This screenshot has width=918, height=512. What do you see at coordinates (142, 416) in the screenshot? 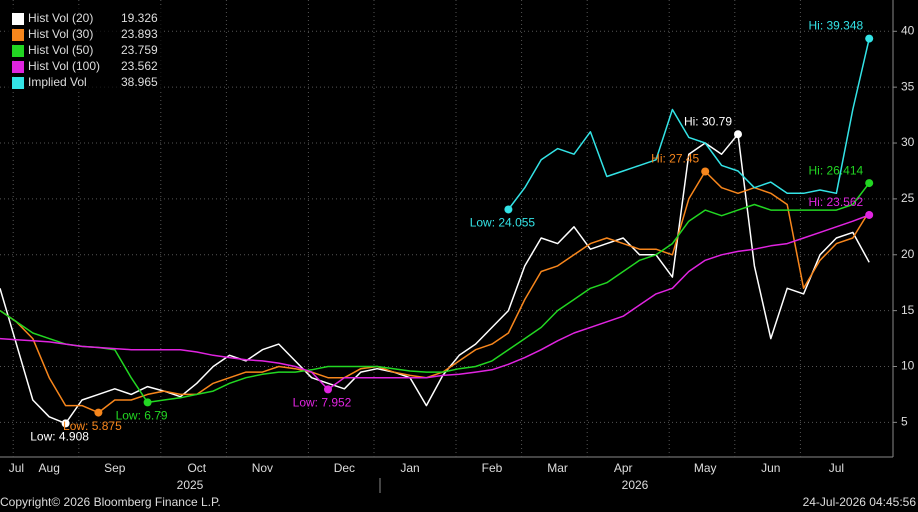
I see `annotation-label: Low: 6.79` at bounding box center [142, 416].